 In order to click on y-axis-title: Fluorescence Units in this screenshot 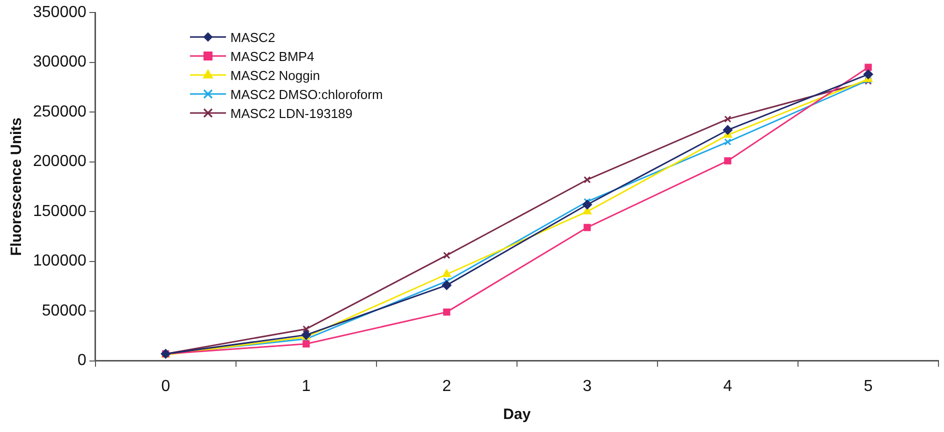, I will do `click(17, 187)`.